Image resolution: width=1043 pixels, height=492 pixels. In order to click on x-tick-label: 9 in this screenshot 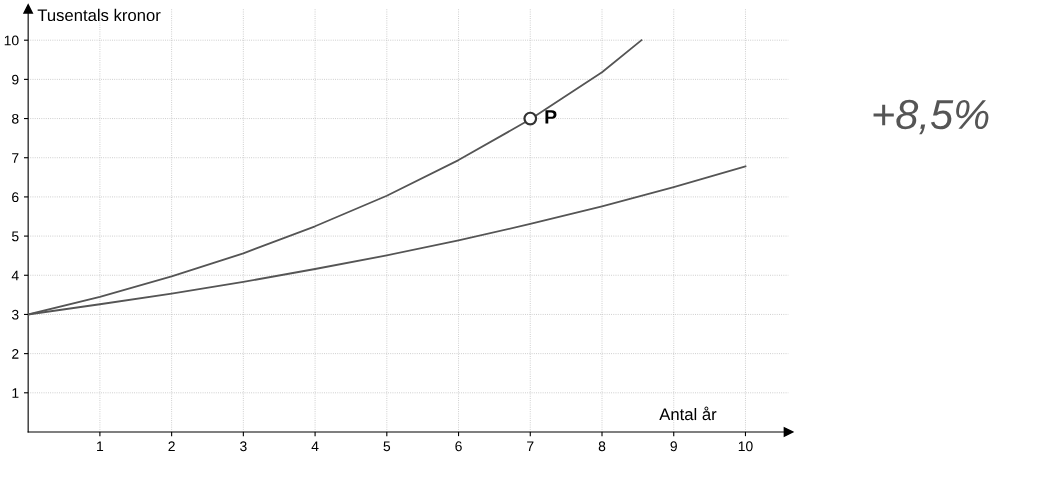, I will do `click(673, 446)`.